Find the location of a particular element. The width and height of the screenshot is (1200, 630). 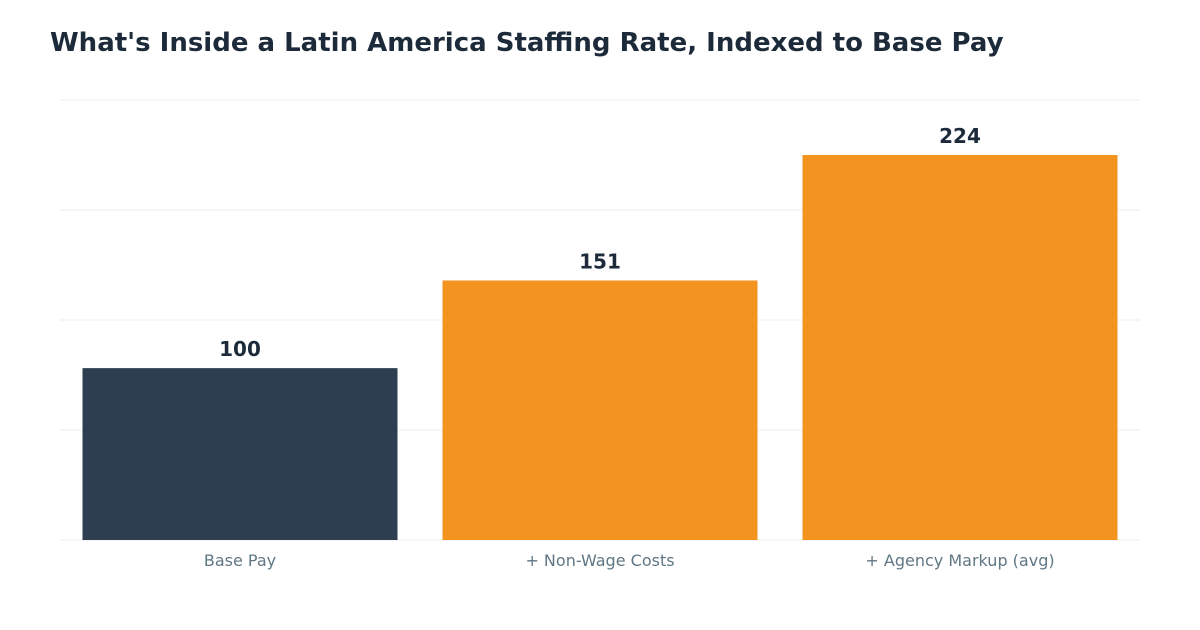

bar-value-label: 224 is located at coordinates (960, 136).